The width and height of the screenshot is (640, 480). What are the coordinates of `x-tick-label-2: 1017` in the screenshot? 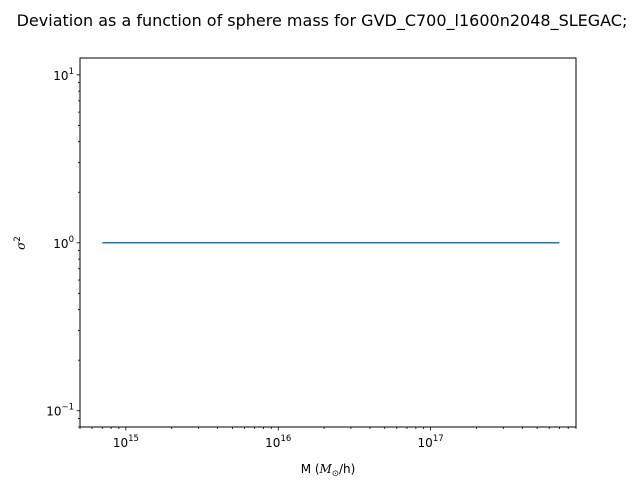 It's located at (431, 442).